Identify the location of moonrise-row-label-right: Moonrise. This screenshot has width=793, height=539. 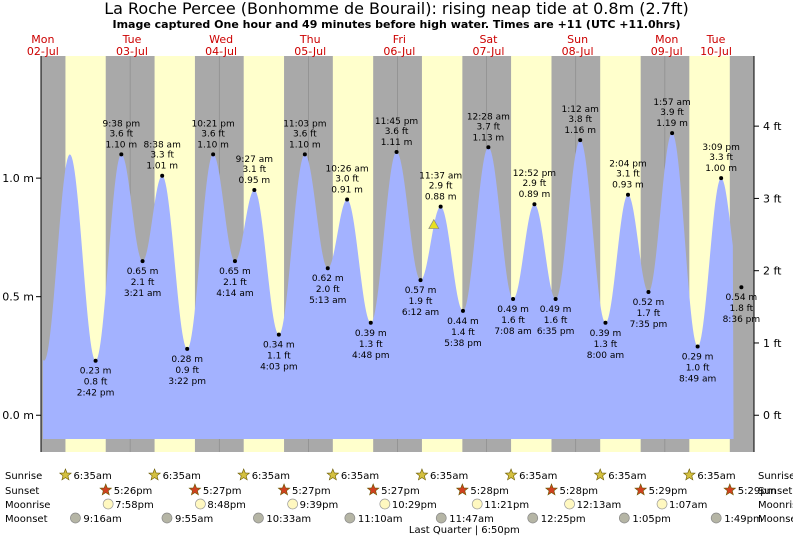
(775, 505).